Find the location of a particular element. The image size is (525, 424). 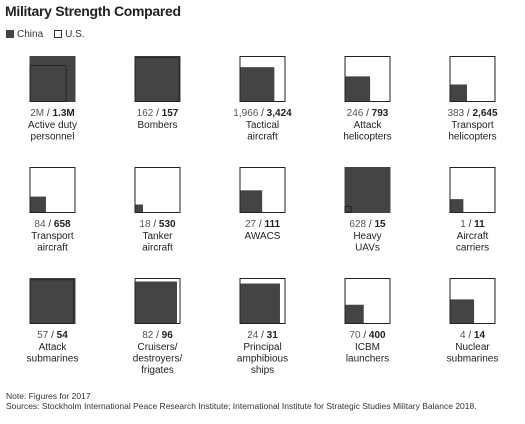

category-label: Tanker is located at coordinates (157, 236).